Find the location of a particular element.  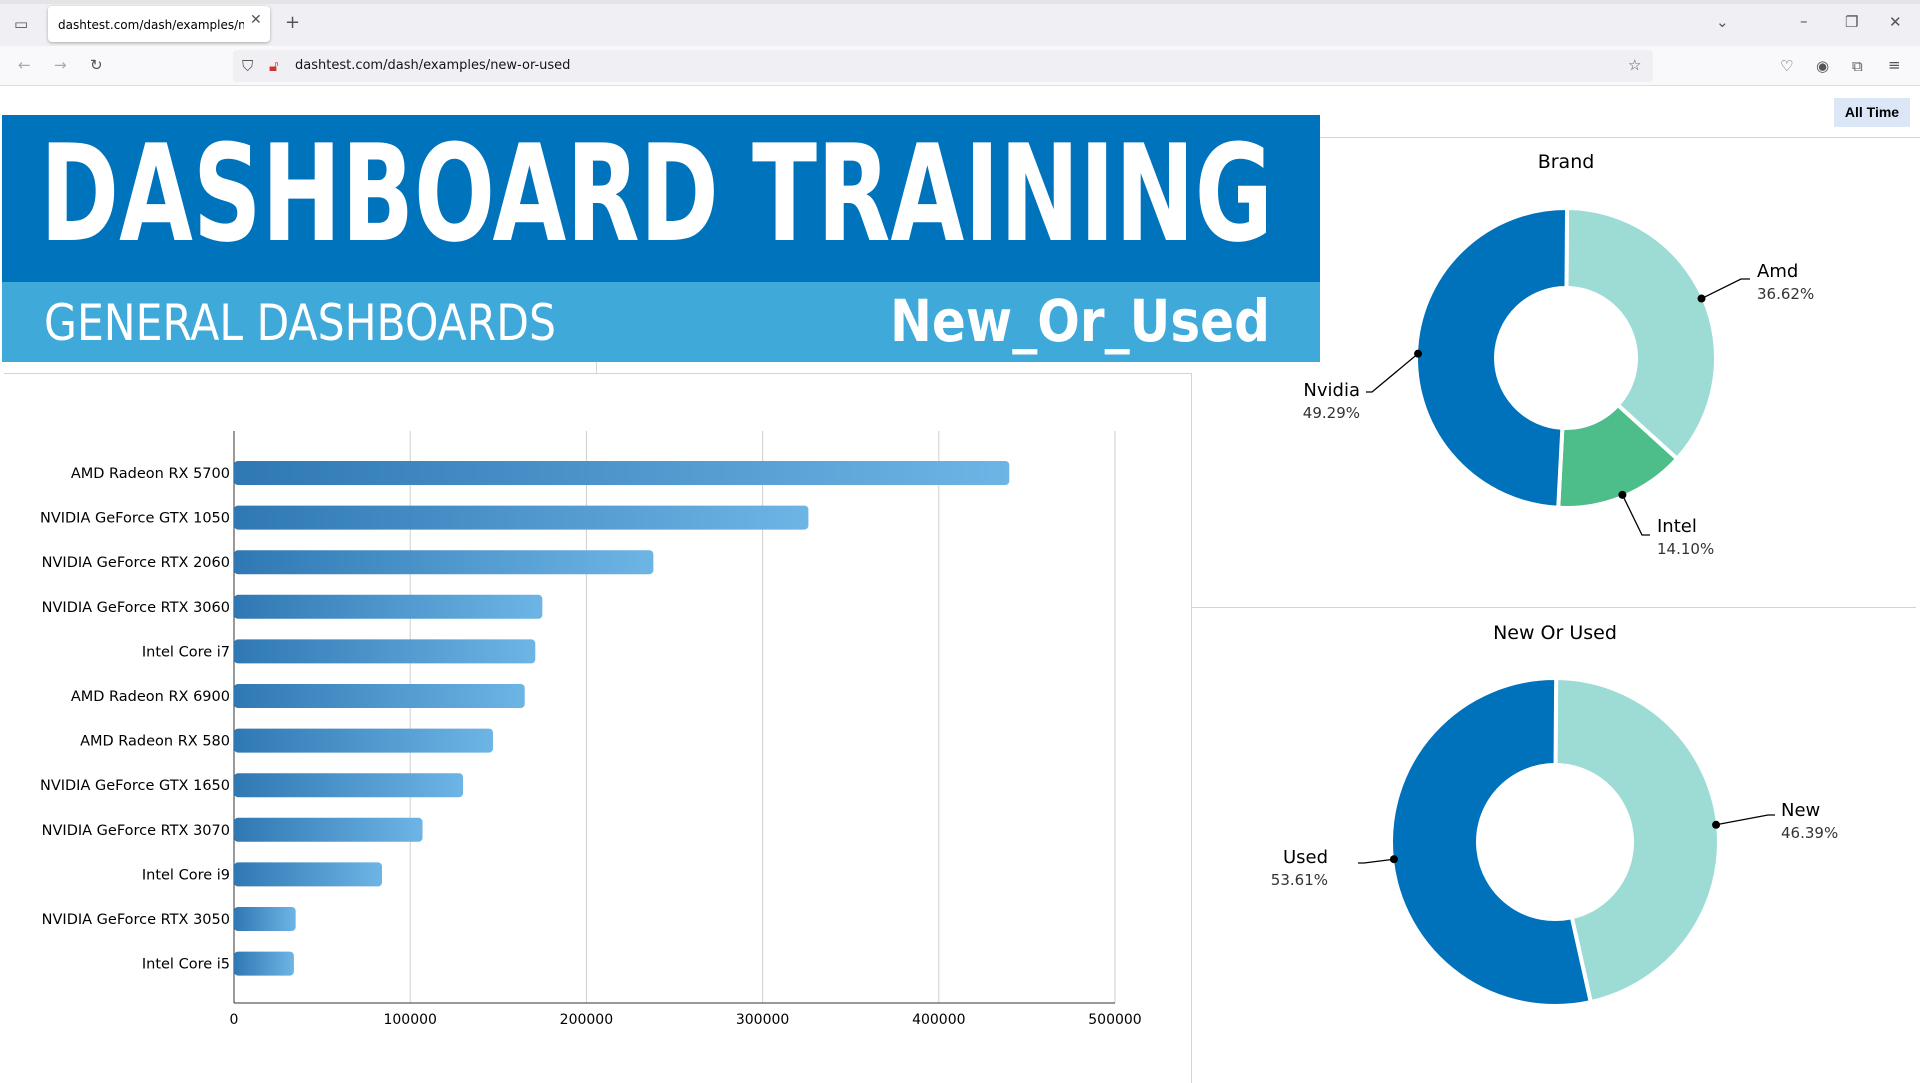

slice-percent: 46.39% is located at coordinates (1809, 833).